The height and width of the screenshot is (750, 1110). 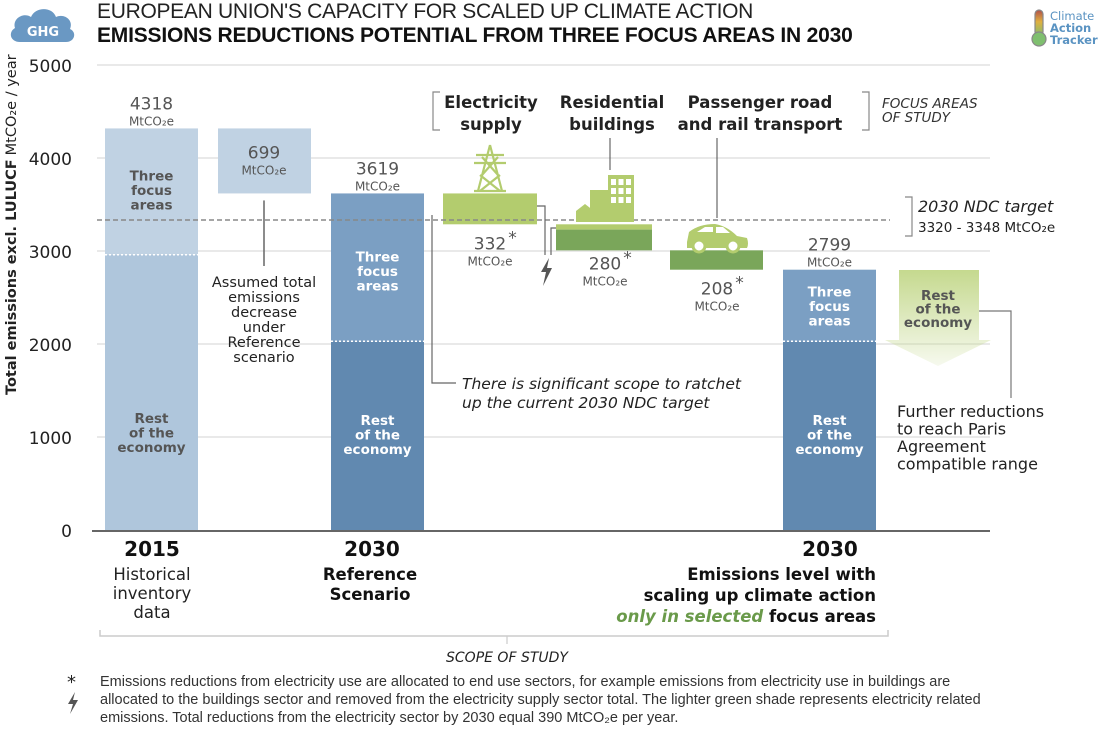 What do you see at coordinates (151, 392) in the screenshot?
I see `b2015-bar-bottom` at bounding box center [151, 392].